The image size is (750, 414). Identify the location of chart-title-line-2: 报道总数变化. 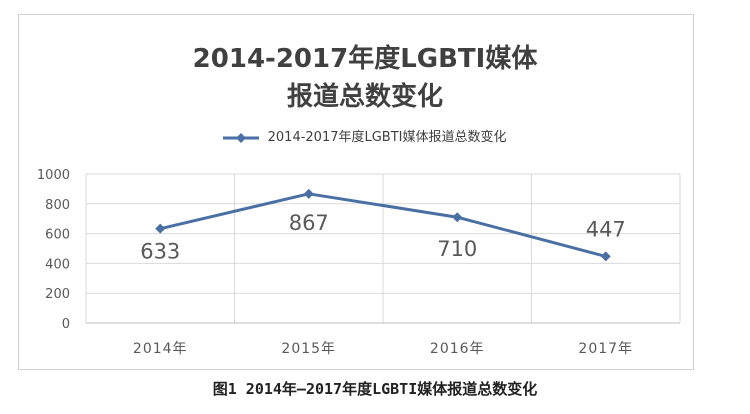
(364, 97).